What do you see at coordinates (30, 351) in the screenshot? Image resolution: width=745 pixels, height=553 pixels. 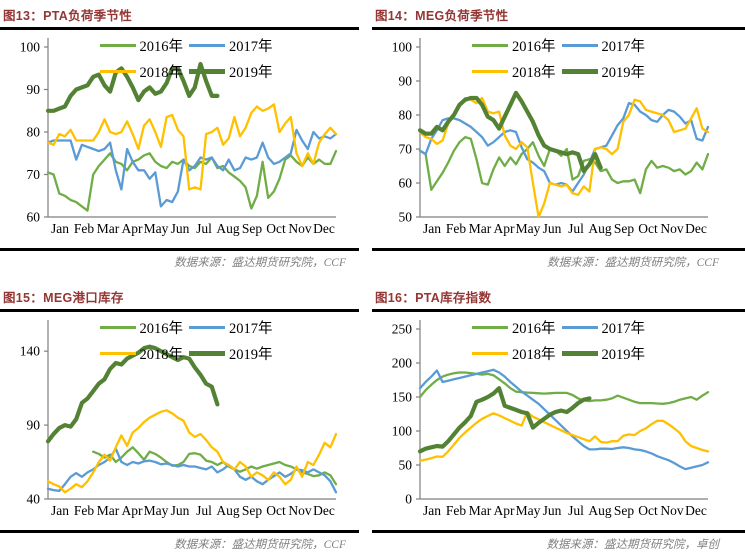 I see `y-tick-label: 140` at bounding box center [30, 351].